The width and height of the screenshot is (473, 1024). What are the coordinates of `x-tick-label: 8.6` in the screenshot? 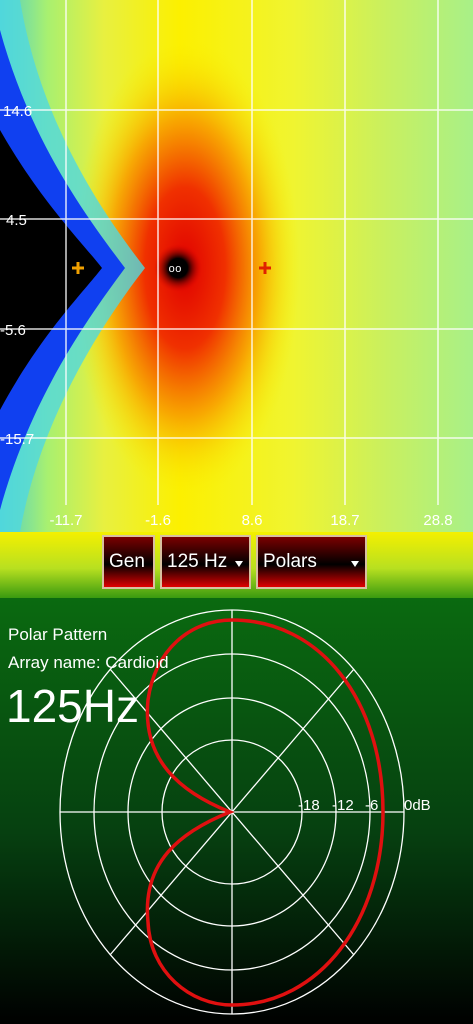 It's located at (252, 520).